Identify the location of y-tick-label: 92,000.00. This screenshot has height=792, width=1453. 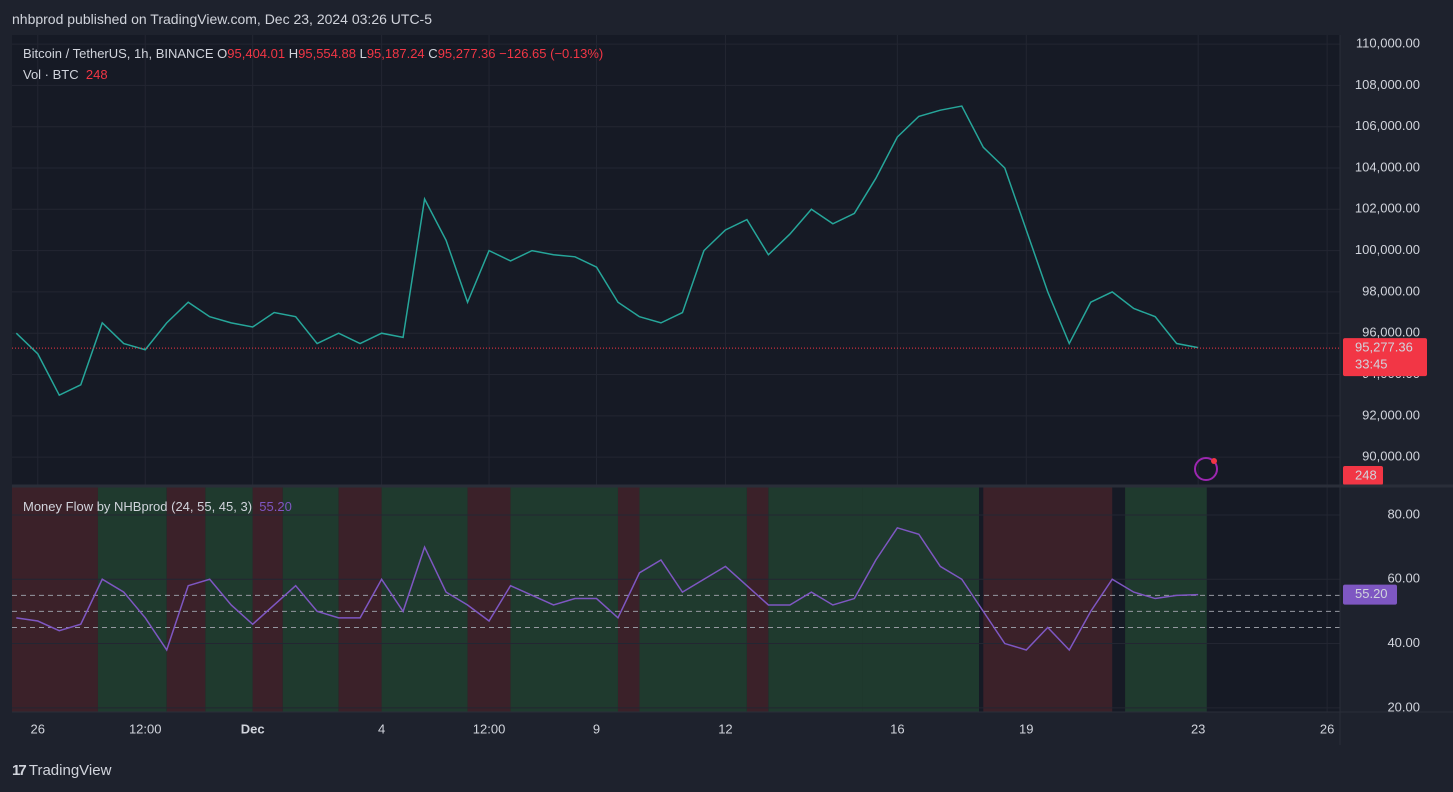
(1391, 414).